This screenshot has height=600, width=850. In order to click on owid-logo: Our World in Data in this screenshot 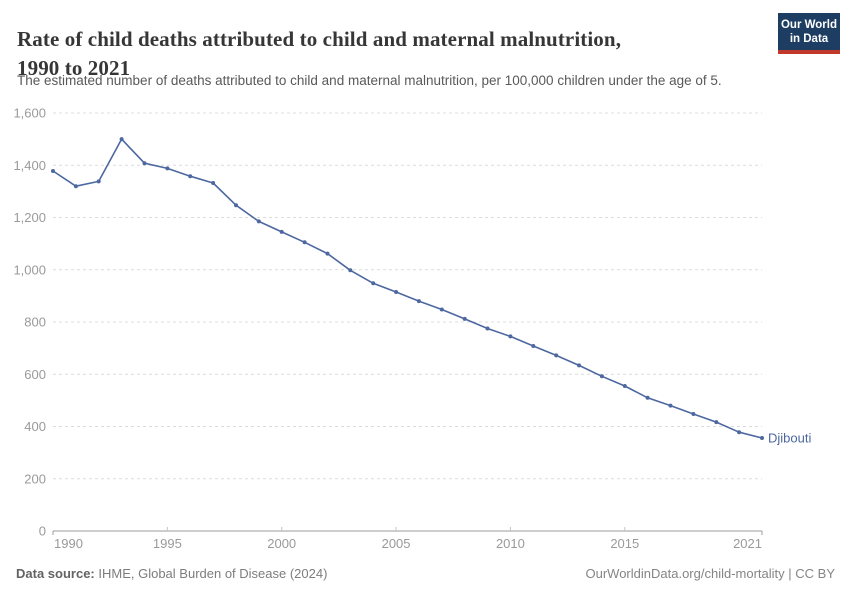, I will do `click(809, 33)`.